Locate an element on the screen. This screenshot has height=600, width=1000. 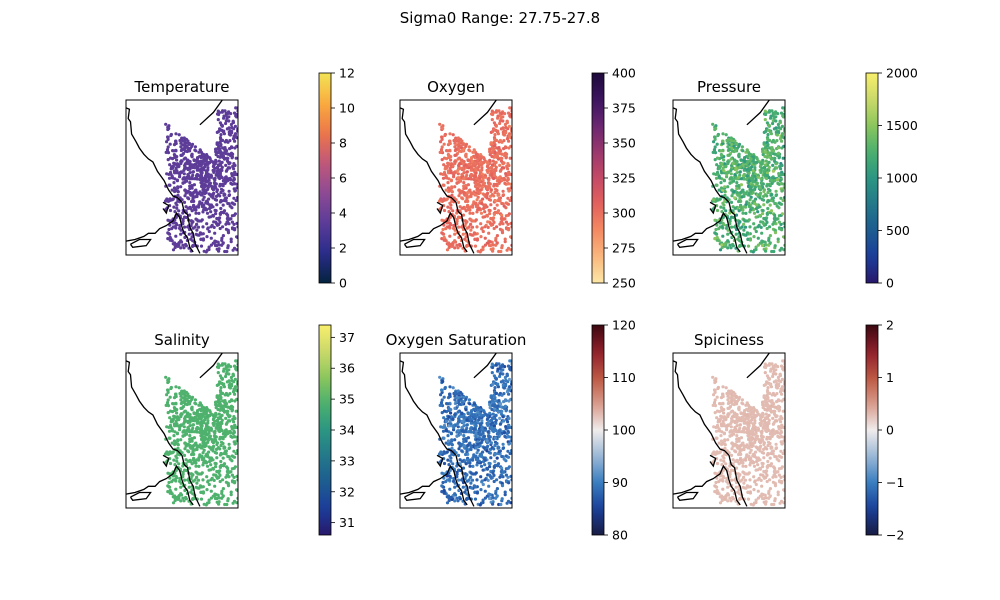
coastline is located at coordinates (160, 232).